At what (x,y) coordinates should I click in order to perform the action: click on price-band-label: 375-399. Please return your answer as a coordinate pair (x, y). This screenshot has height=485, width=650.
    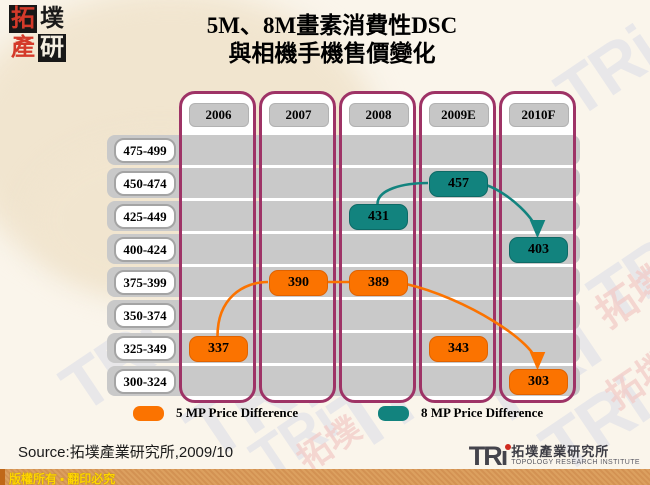
    Looking at the image, I should click on (145, 282).